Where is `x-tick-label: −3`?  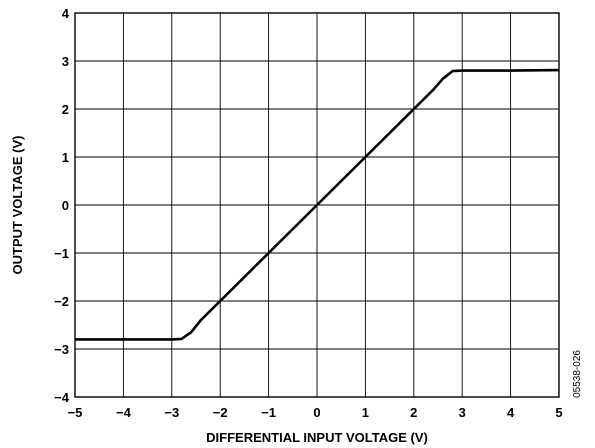 x-tick-label: −3 is located at coordinates (171, 412).